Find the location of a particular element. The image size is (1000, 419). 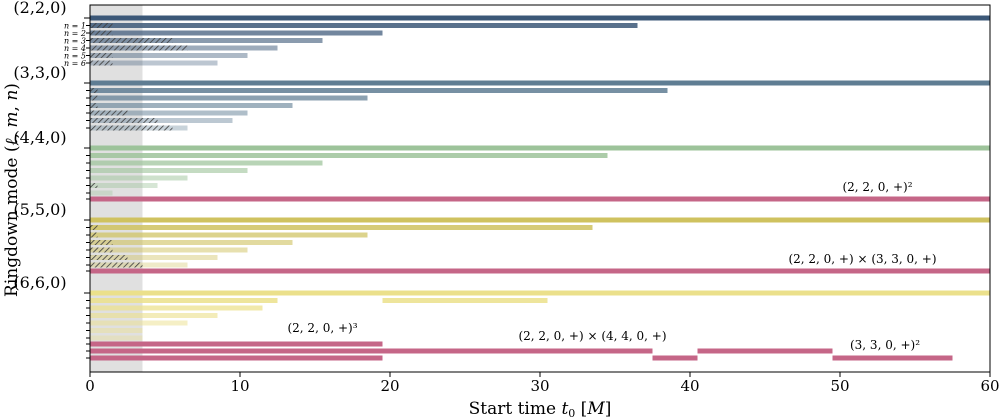

mode-label-330: (3,3,0) is located at coordinates (39, 72).